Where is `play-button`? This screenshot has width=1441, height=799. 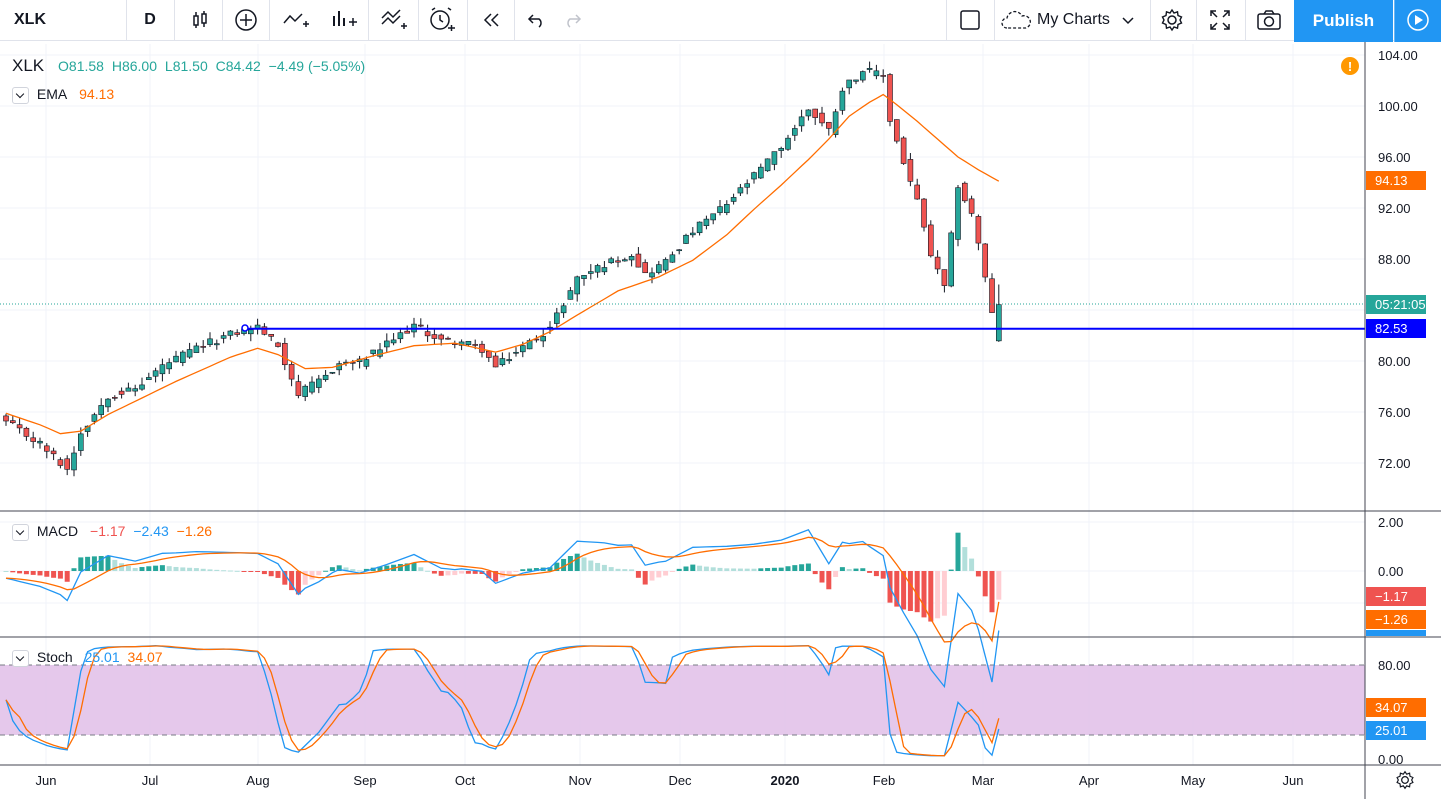 play-button is located at coordinates (1417, 21).